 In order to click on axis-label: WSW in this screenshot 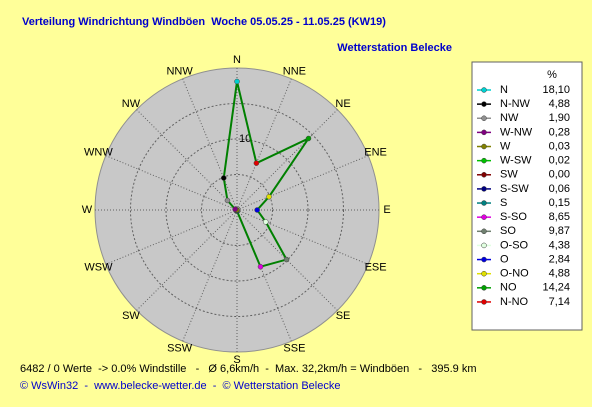, I will do `click(98, 267)`.